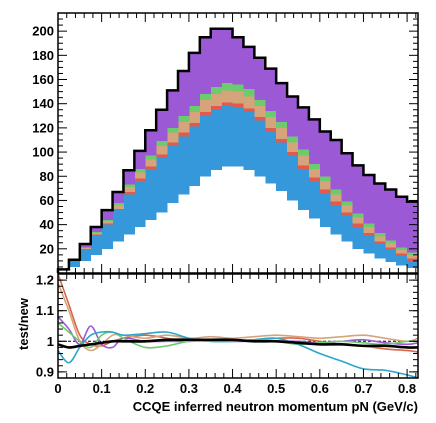 The height and width of the screenshot is (423, 436). What do you see at coordinates (57, 388) in the screenshot?
I see `bottom-xtick-label-0: 0` at bounding box center [57, 388].